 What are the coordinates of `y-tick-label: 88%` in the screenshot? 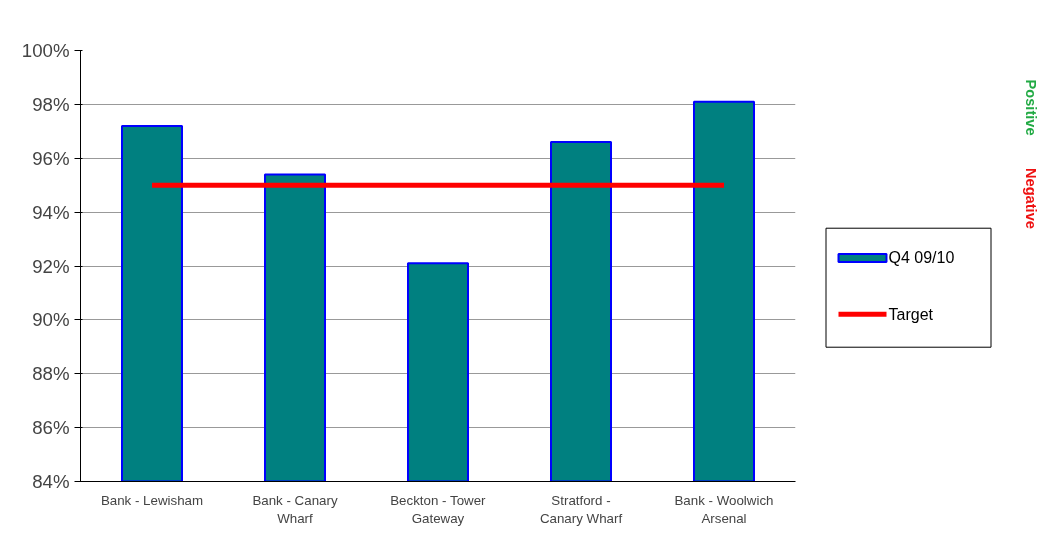 It's located at (51, 374).